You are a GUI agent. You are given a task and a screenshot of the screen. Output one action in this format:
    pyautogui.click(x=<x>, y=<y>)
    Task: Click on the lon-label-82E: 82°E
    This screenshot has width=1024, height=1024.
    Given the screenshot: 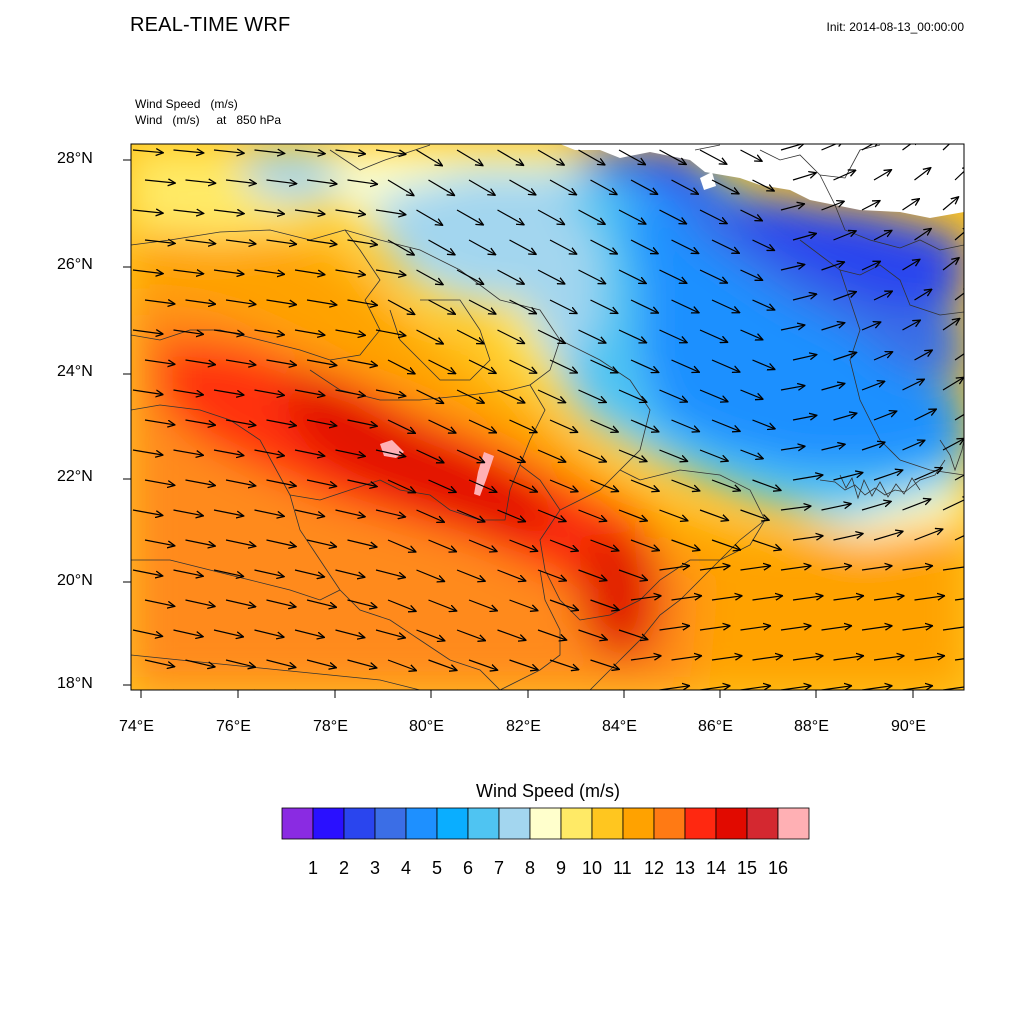 What is the action you would take?
    pyautogui.click(x=523, y=726)
    